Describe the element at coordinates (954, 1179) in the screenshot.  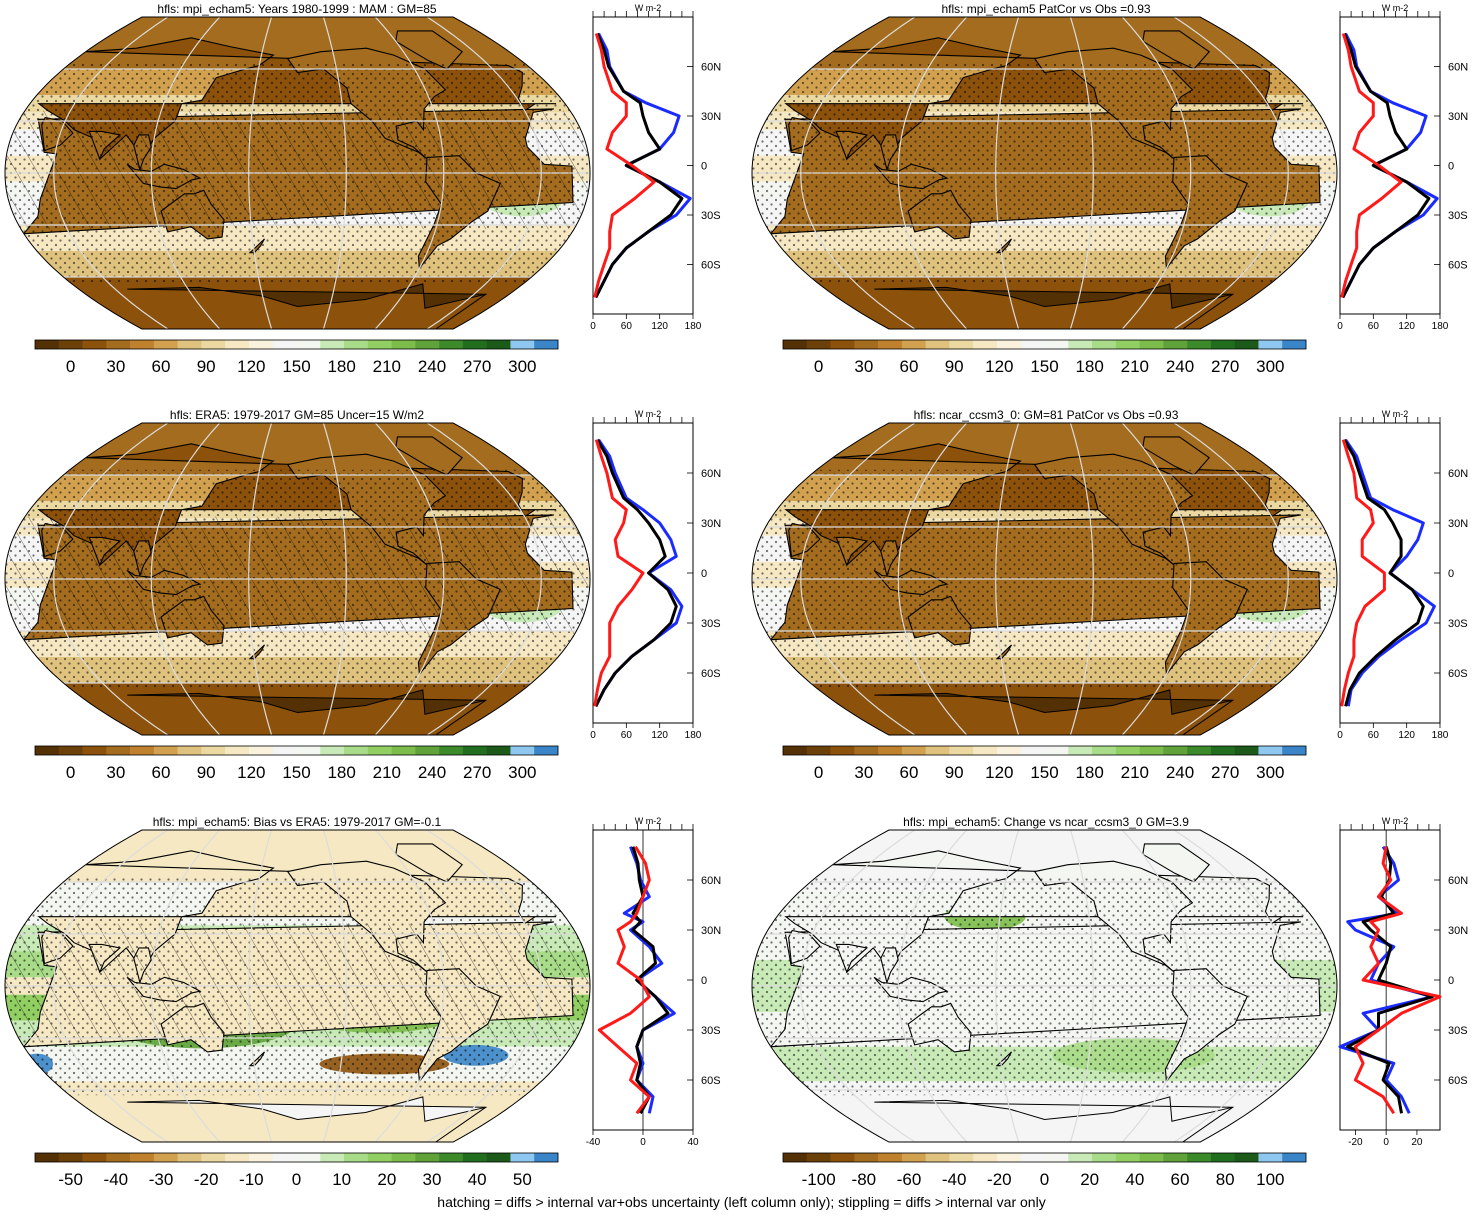
I see `colorbar-tick-label: -40` at that location.